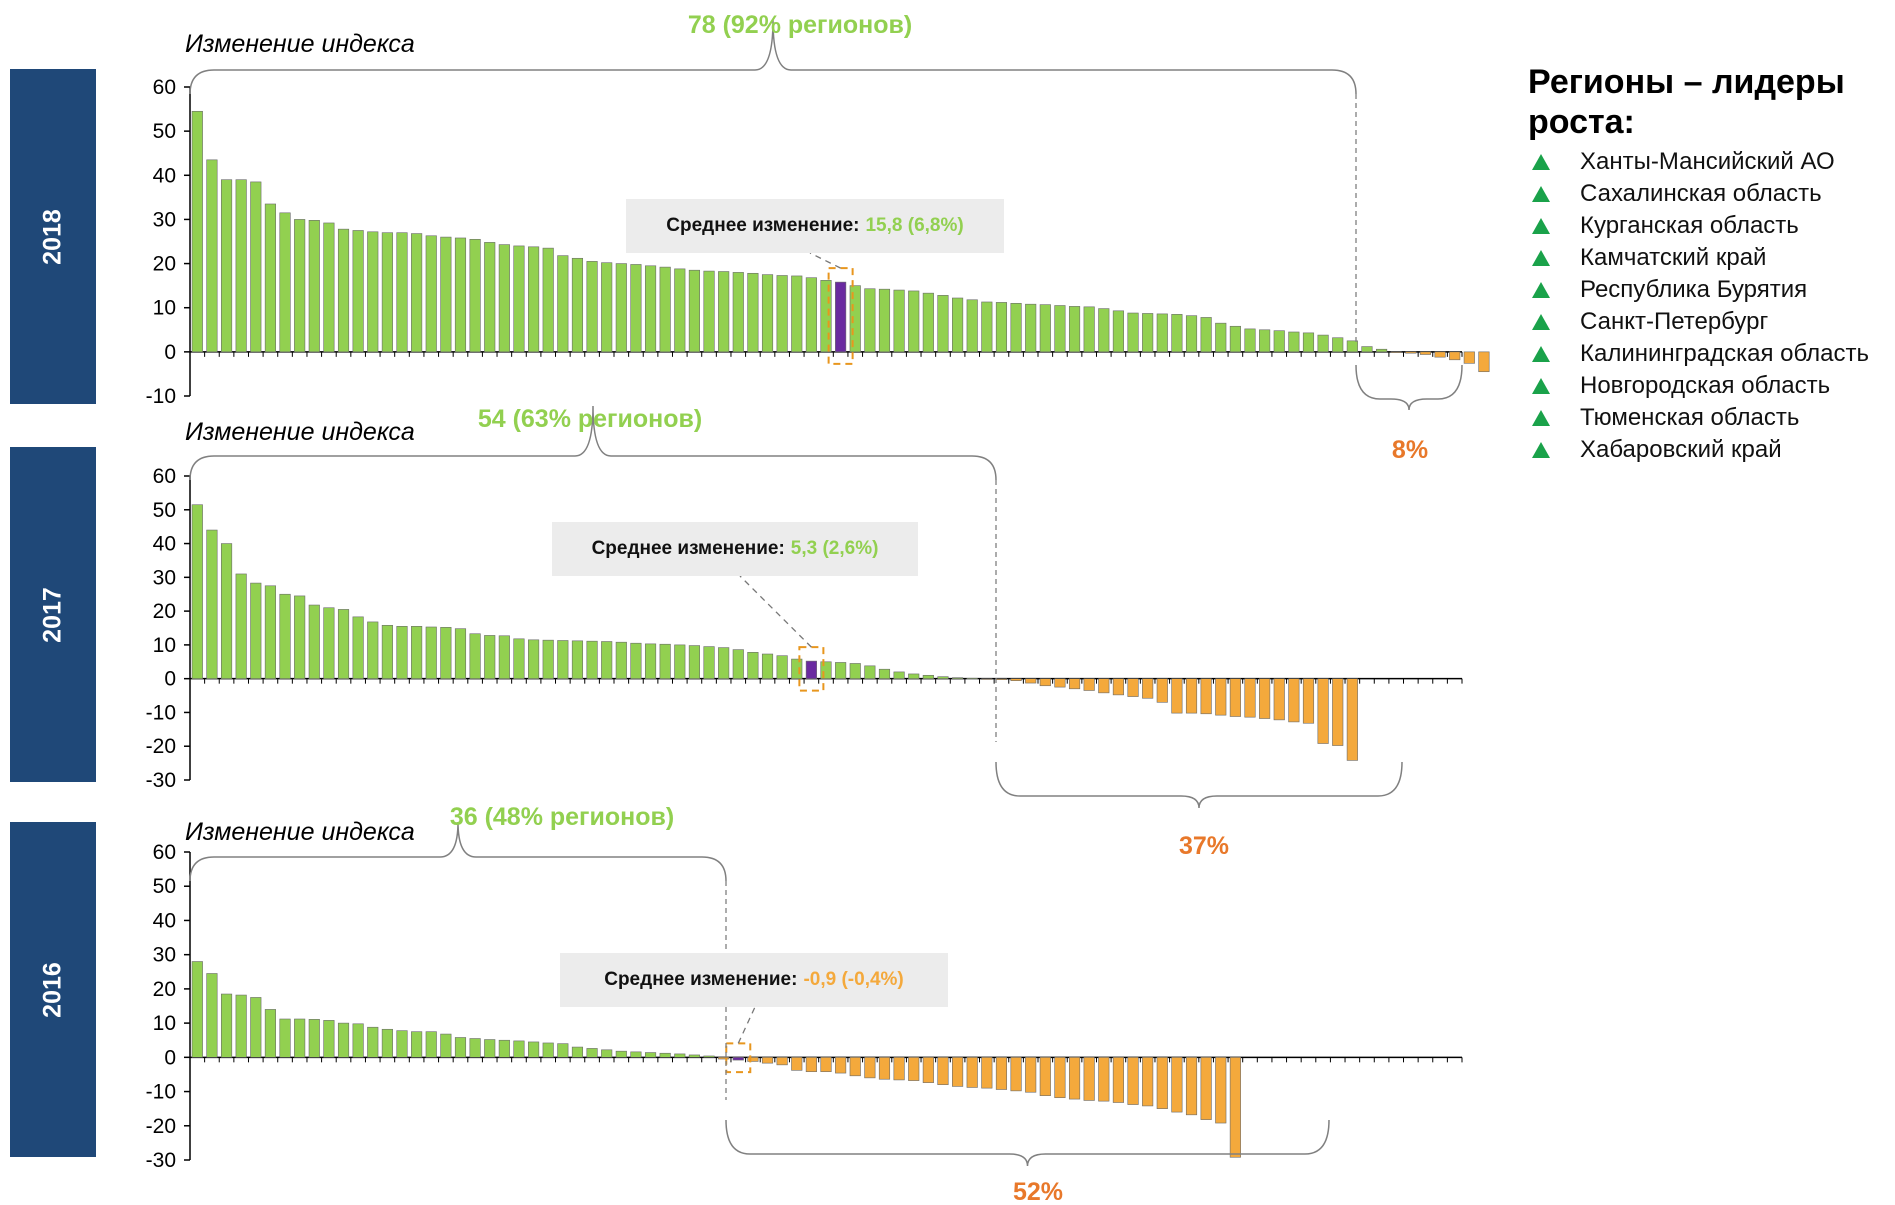  I want to click on year-band-2016: 2016, so click(53, 989).